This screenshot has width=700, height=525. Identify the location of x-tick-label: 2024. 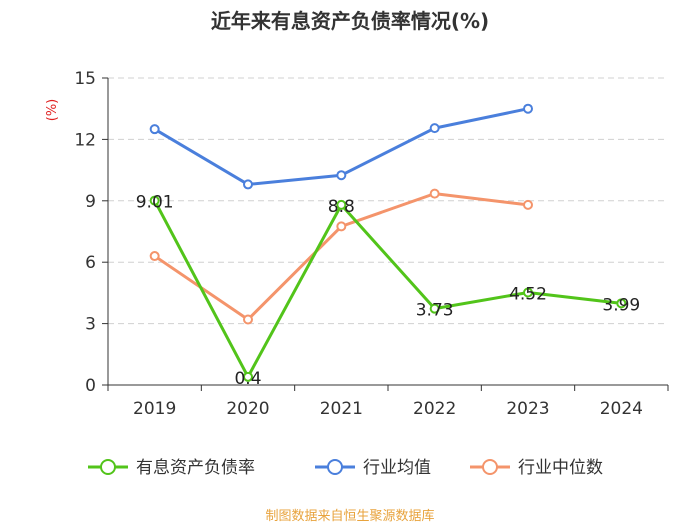
(621, 409).